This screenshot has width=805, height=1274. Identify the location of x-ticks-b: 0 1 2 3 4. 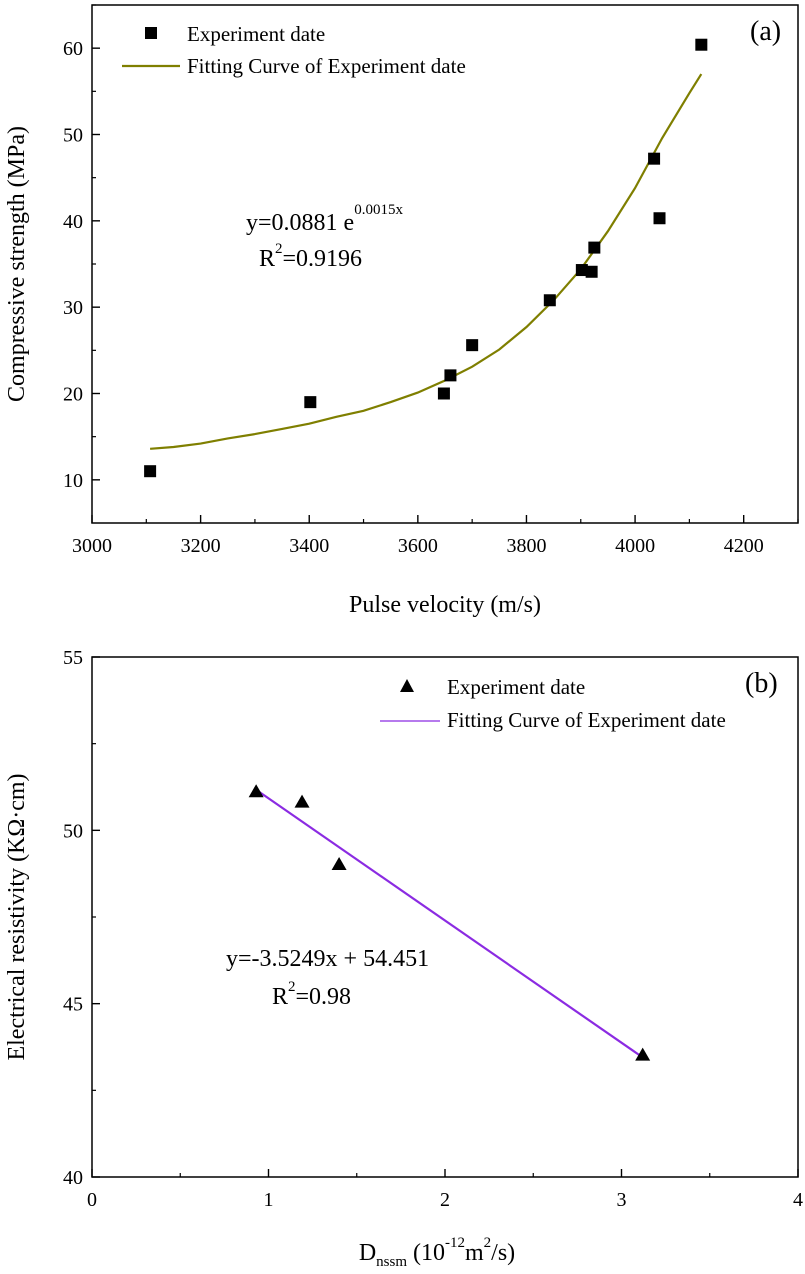
(445, 1190).